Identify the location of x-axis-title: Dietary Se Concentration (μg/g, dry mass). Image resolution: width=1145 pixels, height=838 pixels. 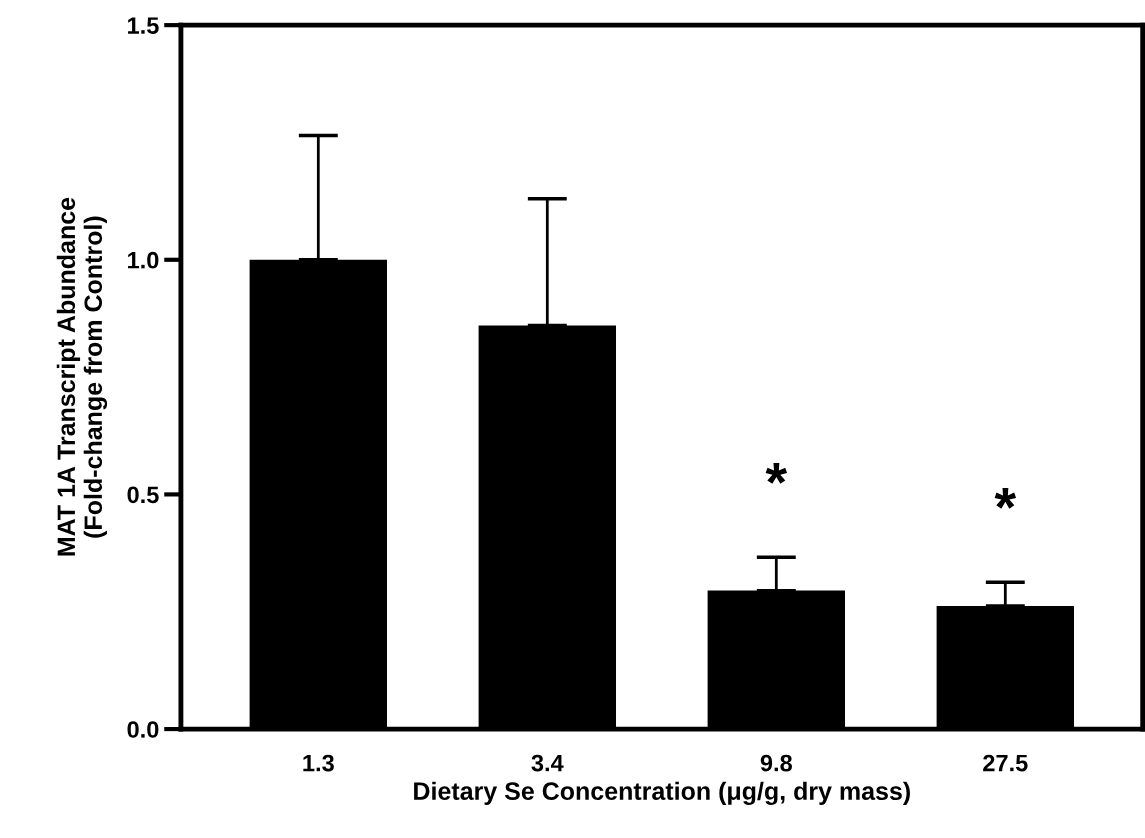
(662, 793).